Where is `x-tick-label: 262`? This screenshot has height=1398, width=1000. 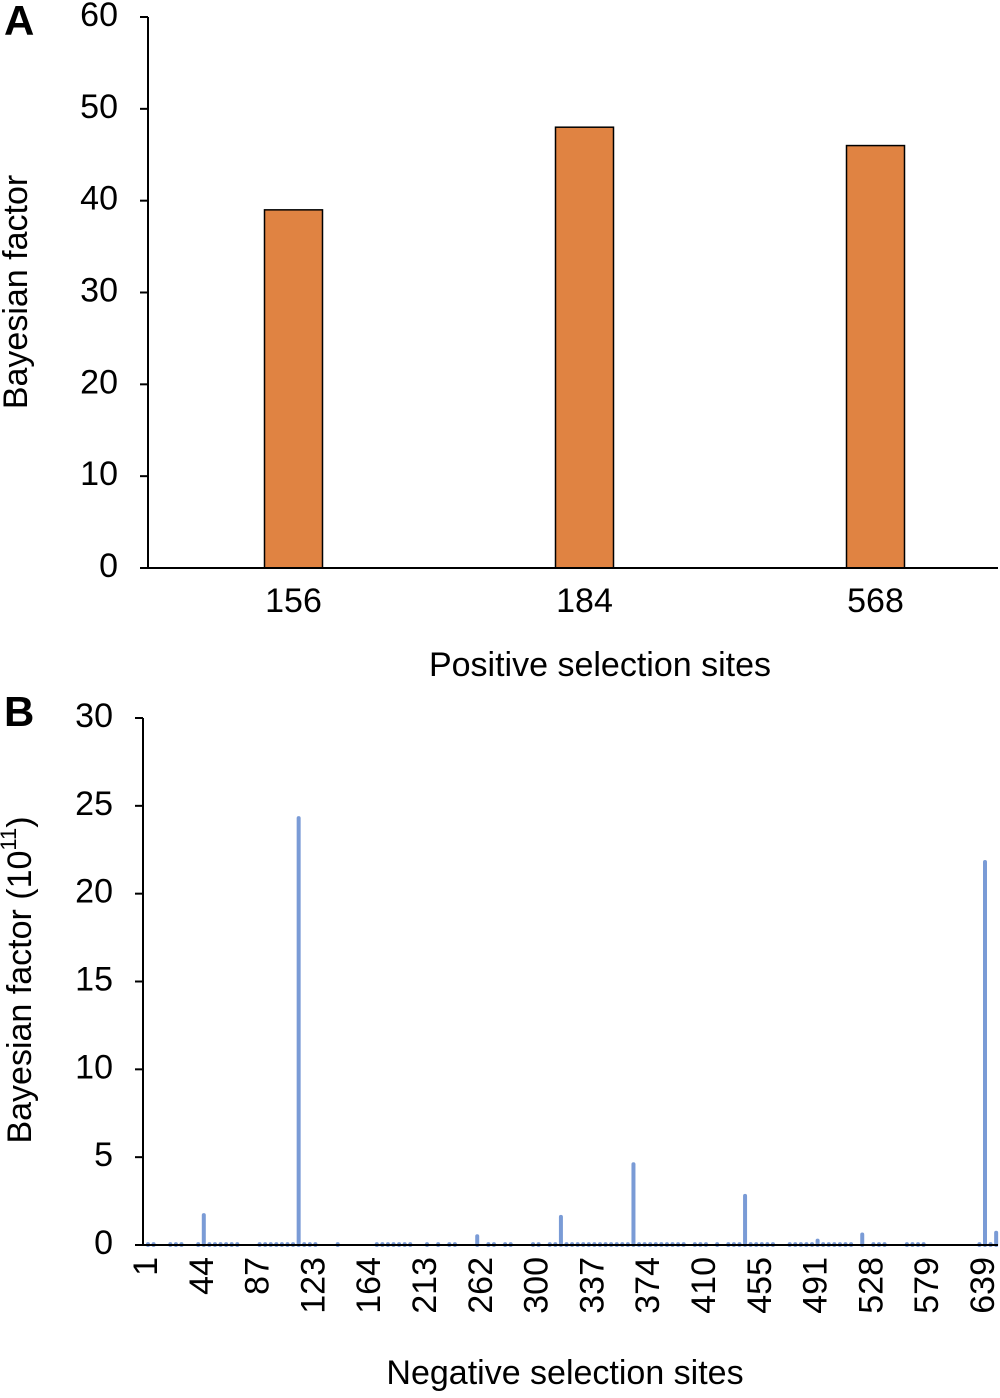
x-tick-label: 262 is located at coordinates (481, 1285).